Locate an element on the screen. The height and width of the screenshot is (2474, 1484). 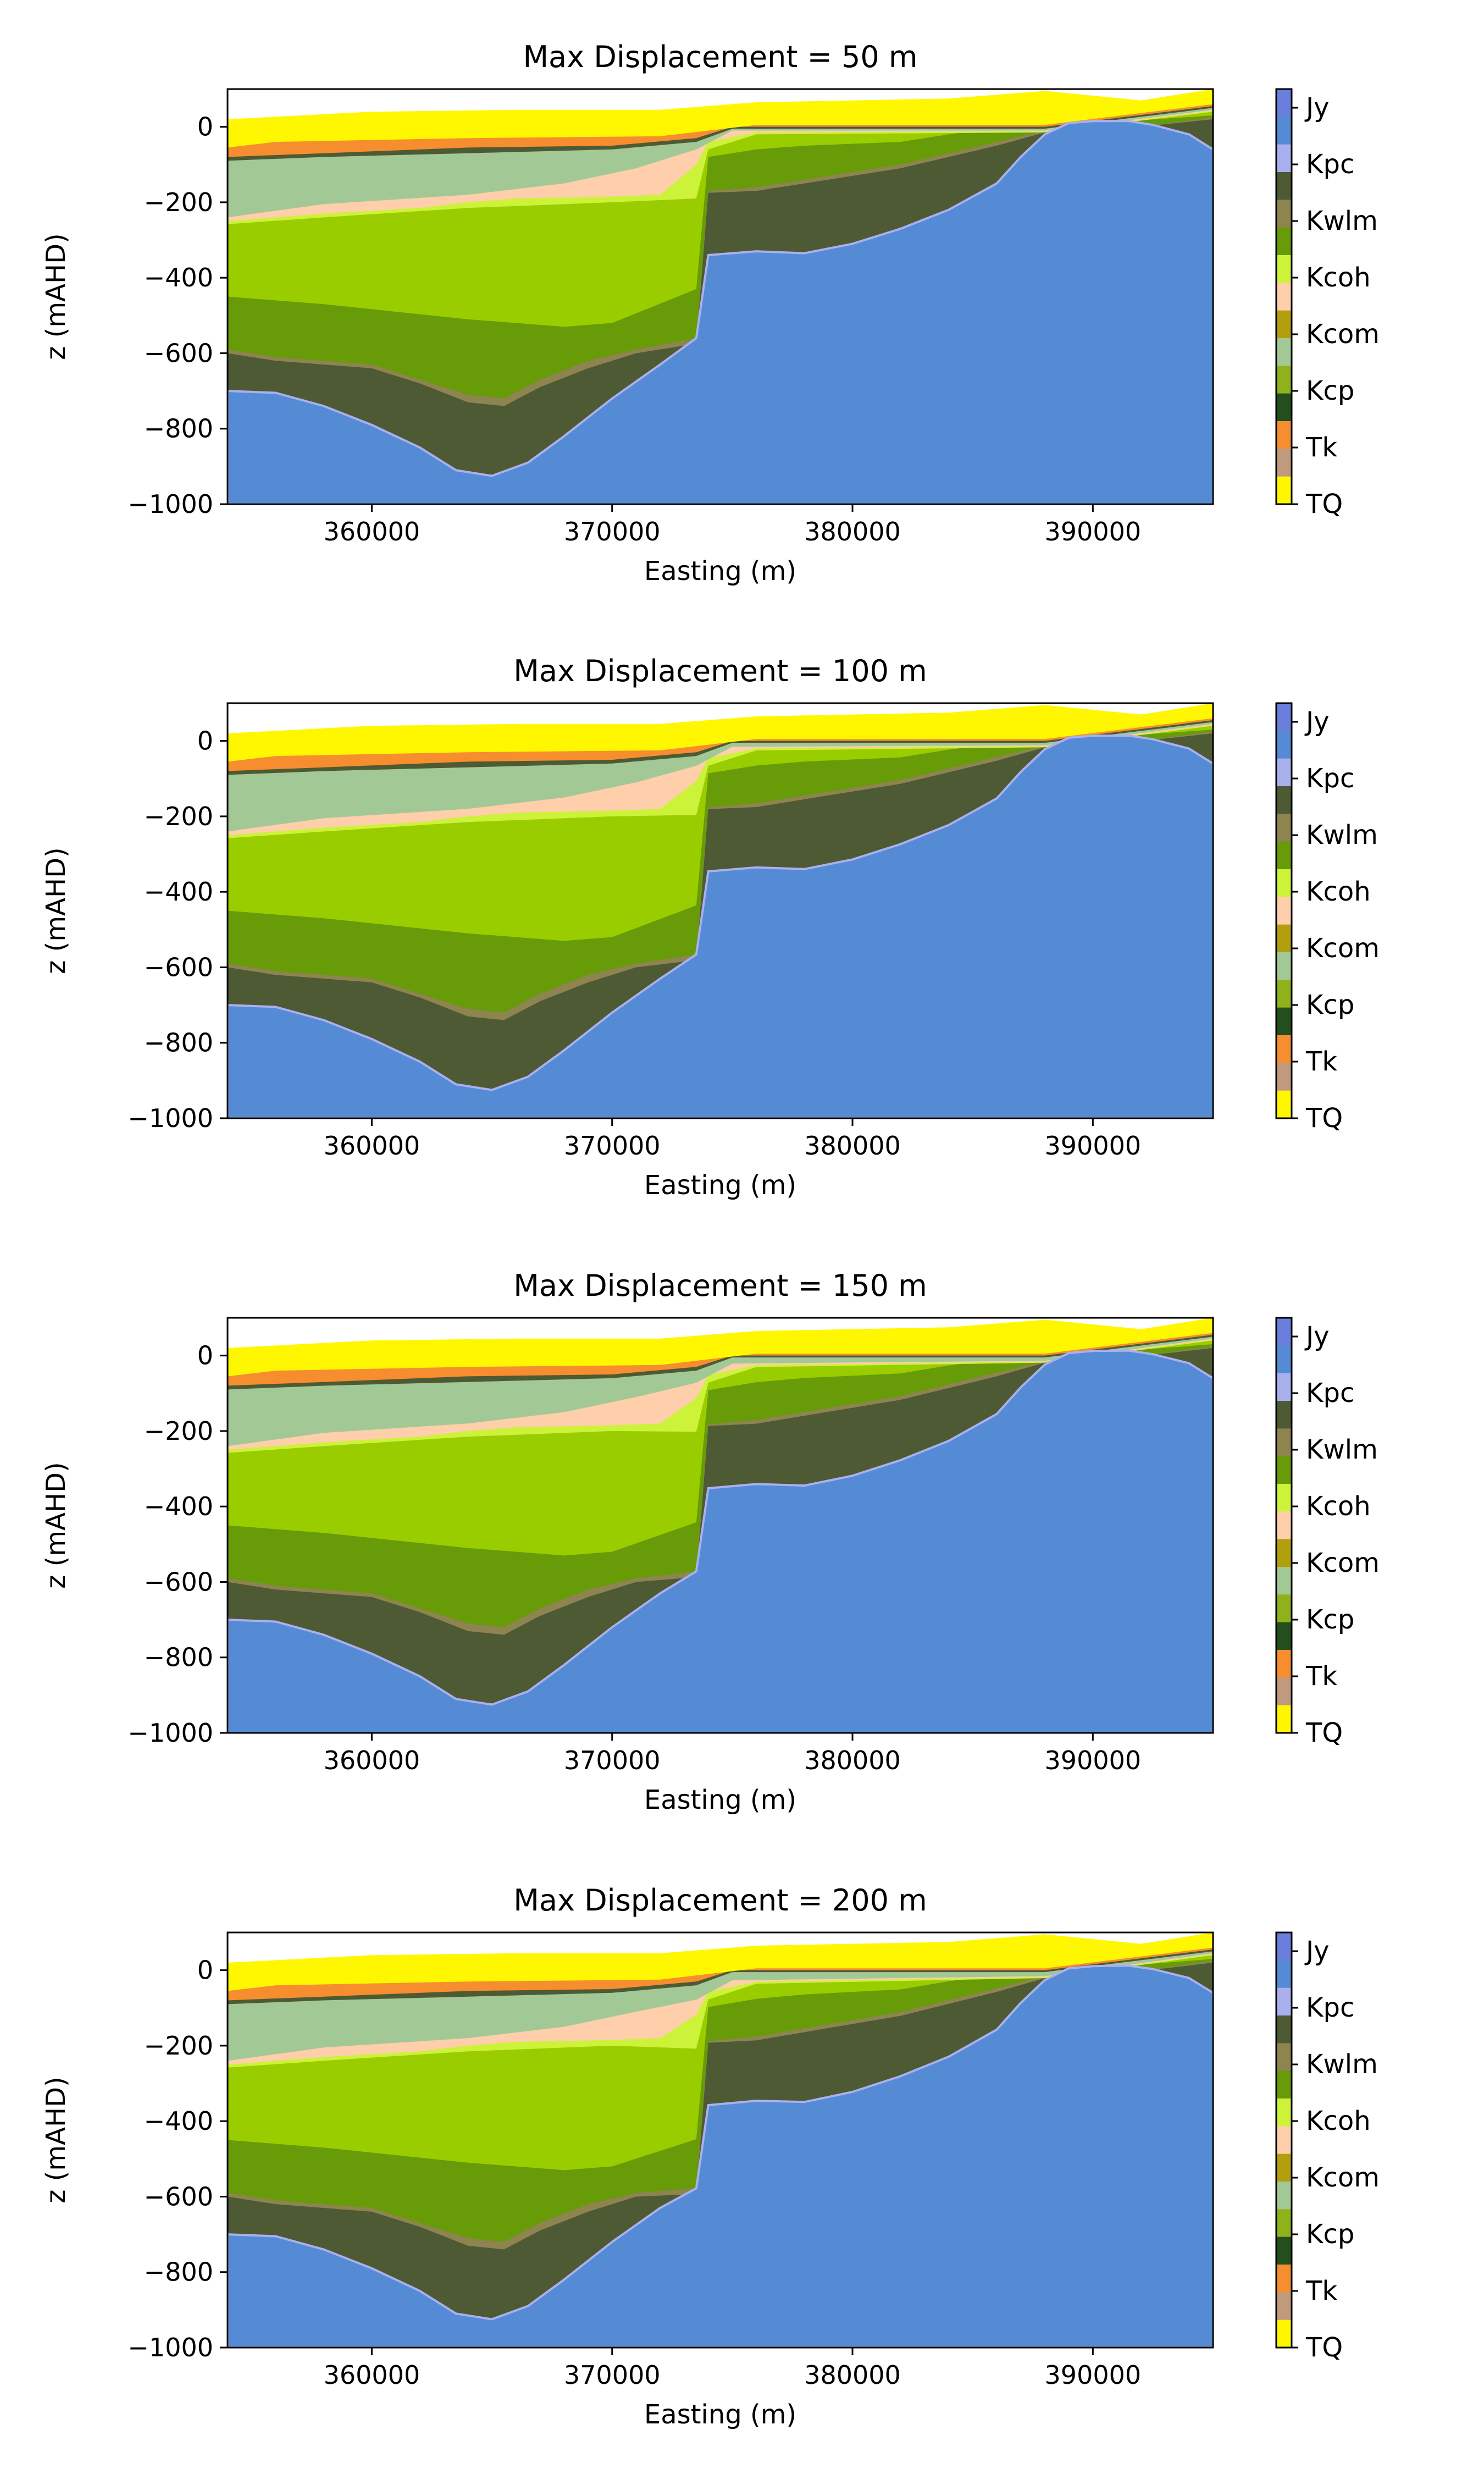
plot-frame is located at coordinates (720, 1526).